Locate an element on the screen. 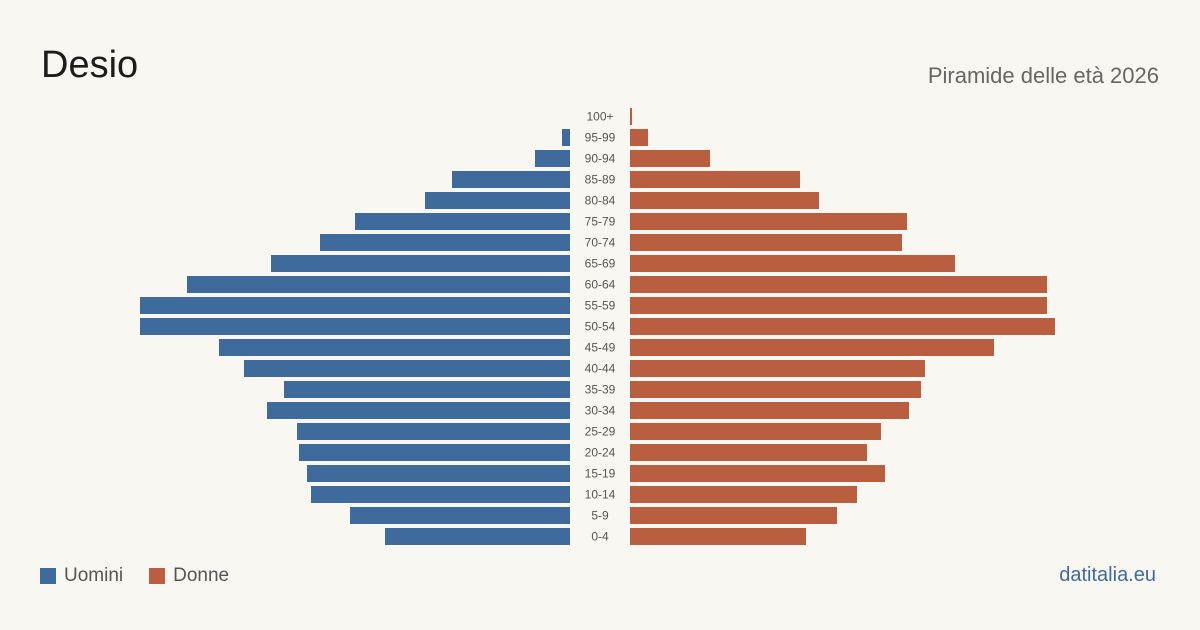 This screenshot has width=1200, height=630. legend-item-women: Donne is located at coordinates (189, 576).